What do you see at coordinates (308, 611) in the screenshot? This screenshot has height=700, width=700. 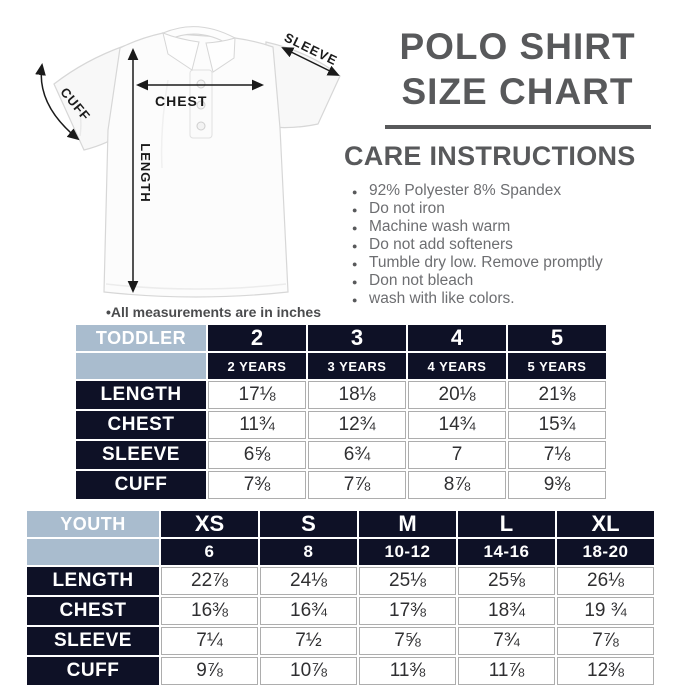 I see `size-value-cell: 16¾` at bounding box center [308, 611].